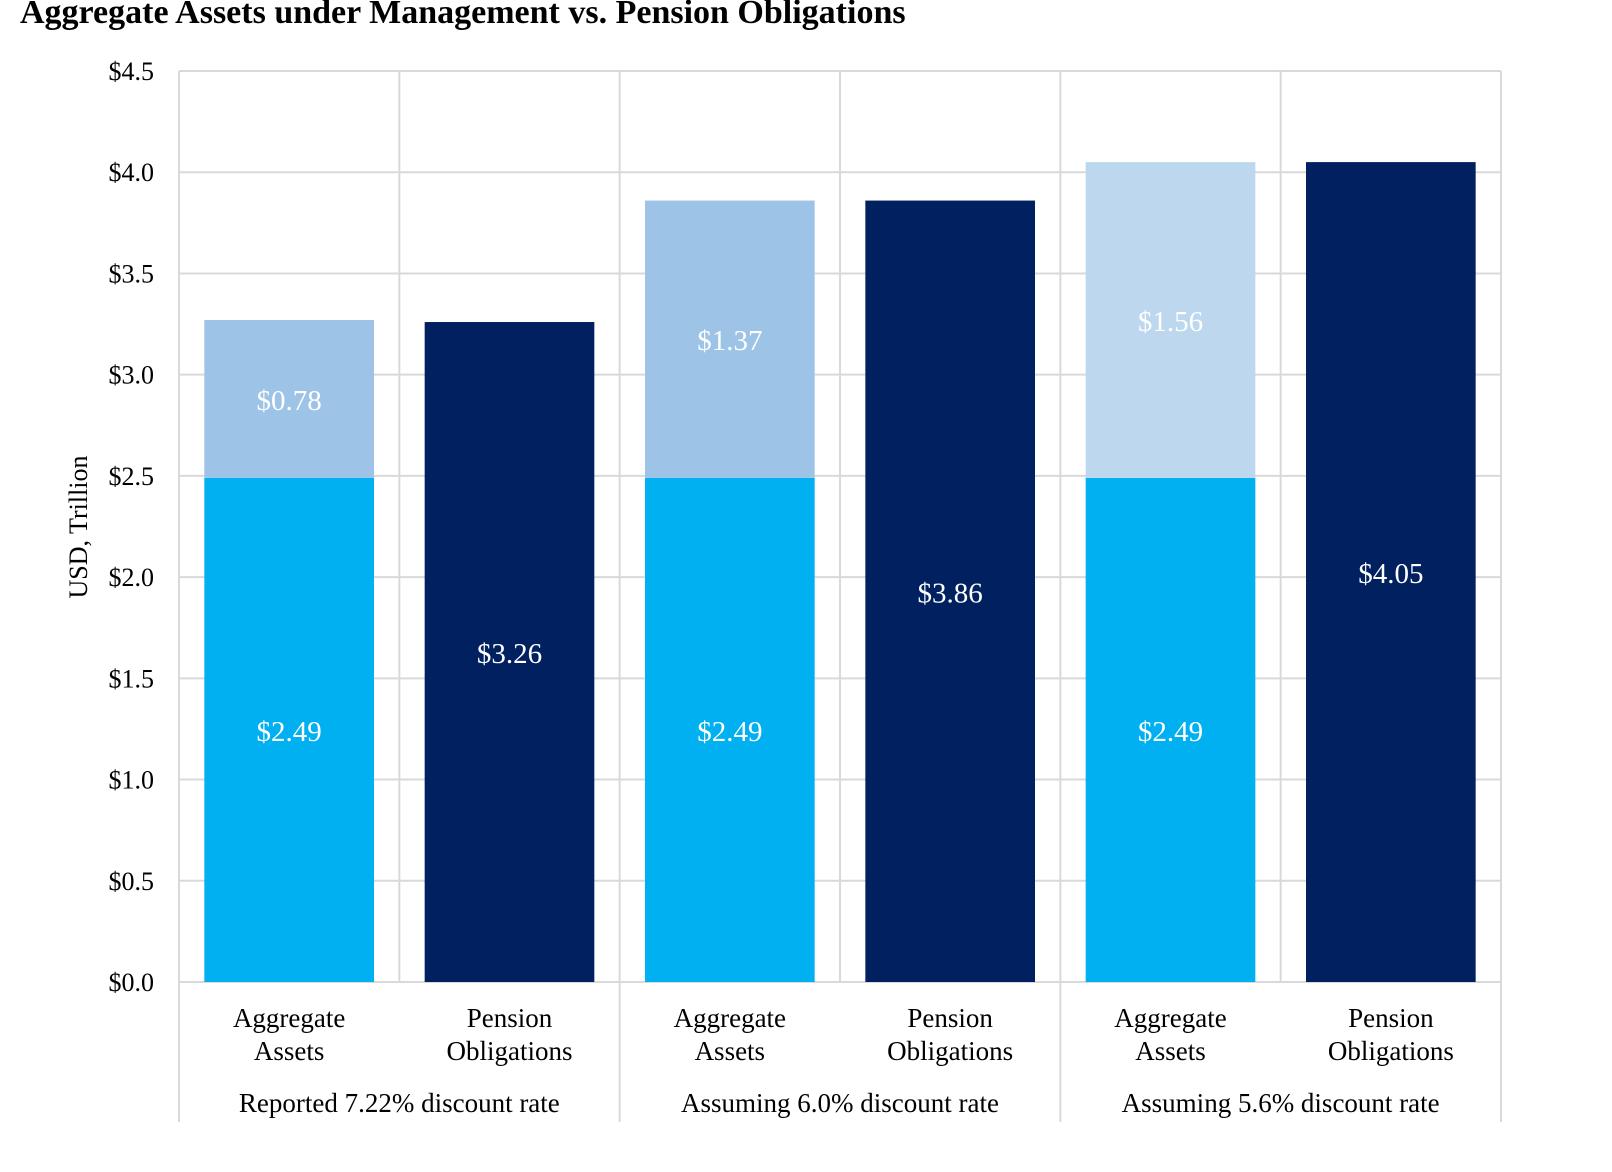 The width and height of the screenshot is (1612, 1172). What do you see at coordinates (132, 678) in the screenshot?
I see `y-tick-label: $1.5` at bounding box center [132, 678].